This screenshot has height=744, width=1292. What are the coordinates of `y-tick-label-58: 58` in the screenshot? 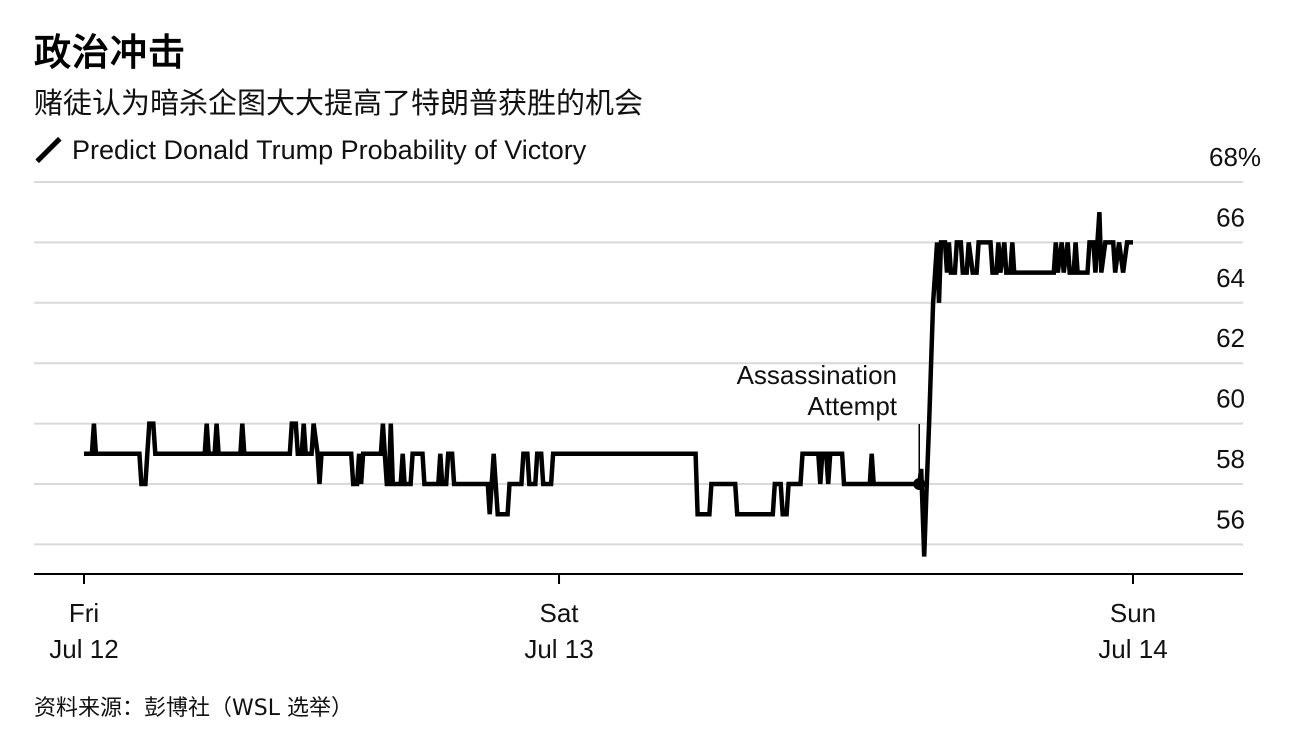 It's located at (1230, 459).